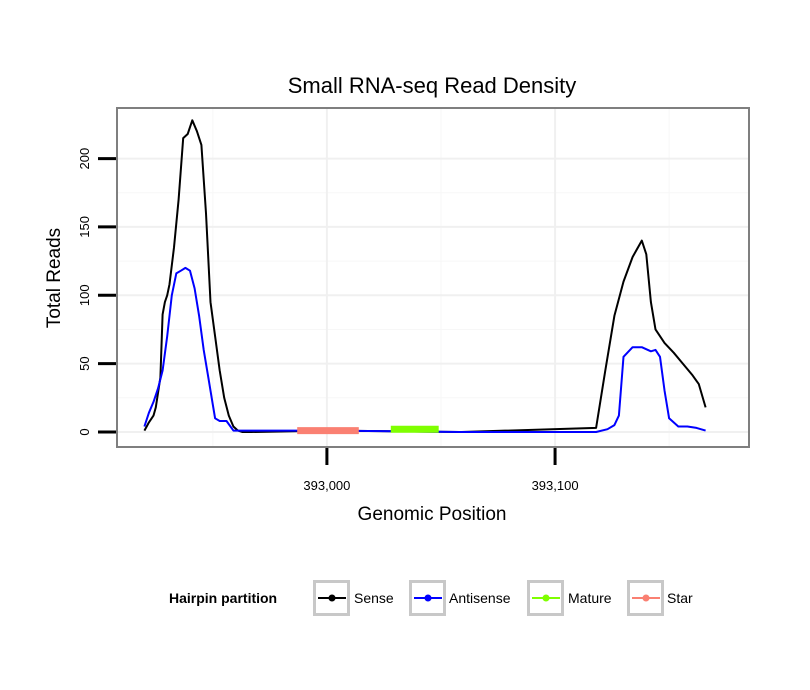  I want to click on legend-label: Antisense, so click(480, 598).